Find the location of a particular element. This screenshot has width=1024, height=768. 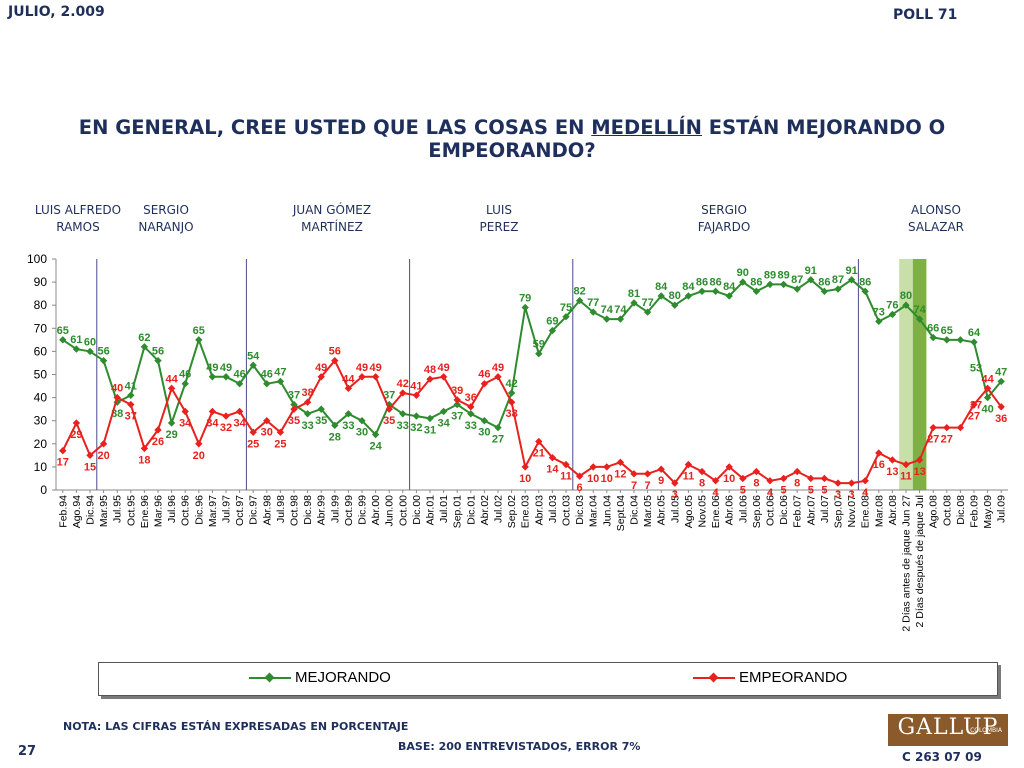

data-label-empeorando: 44 is located at coordinates (348, 379).